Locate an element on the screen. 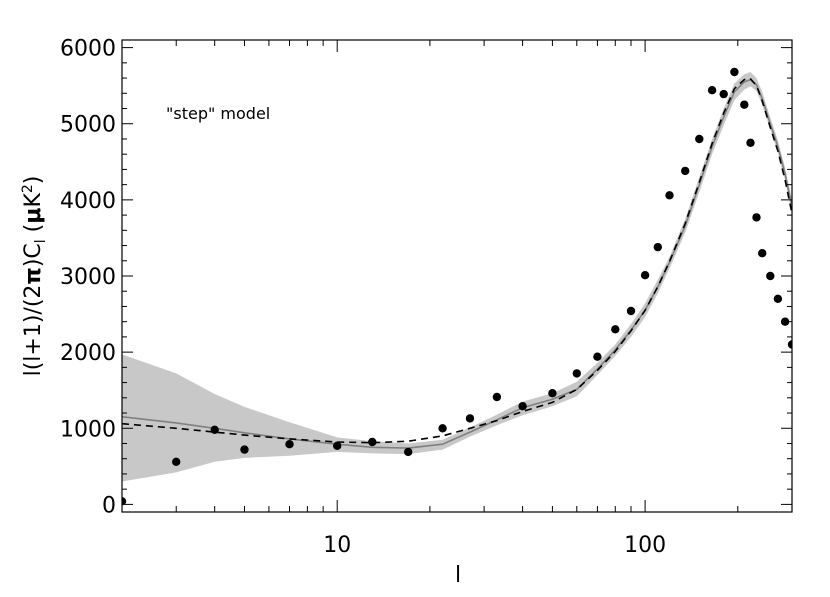 This screenshot has width=830, height=597. y-axis-label: l(l+1)/(2π)Cl (μK2) is located at coordinates (34, 276).